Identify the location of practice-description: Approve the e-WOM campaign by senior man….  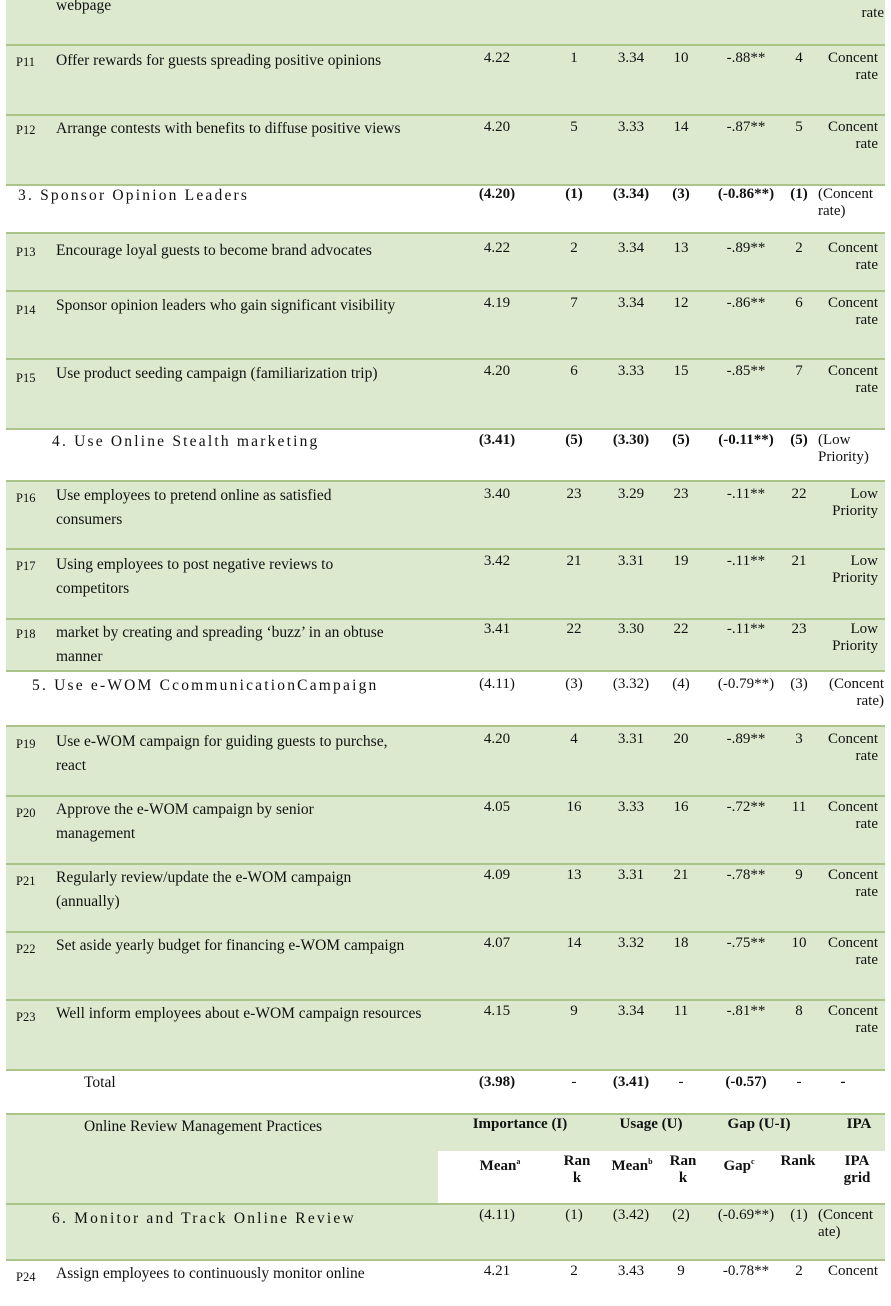
(185, 821).